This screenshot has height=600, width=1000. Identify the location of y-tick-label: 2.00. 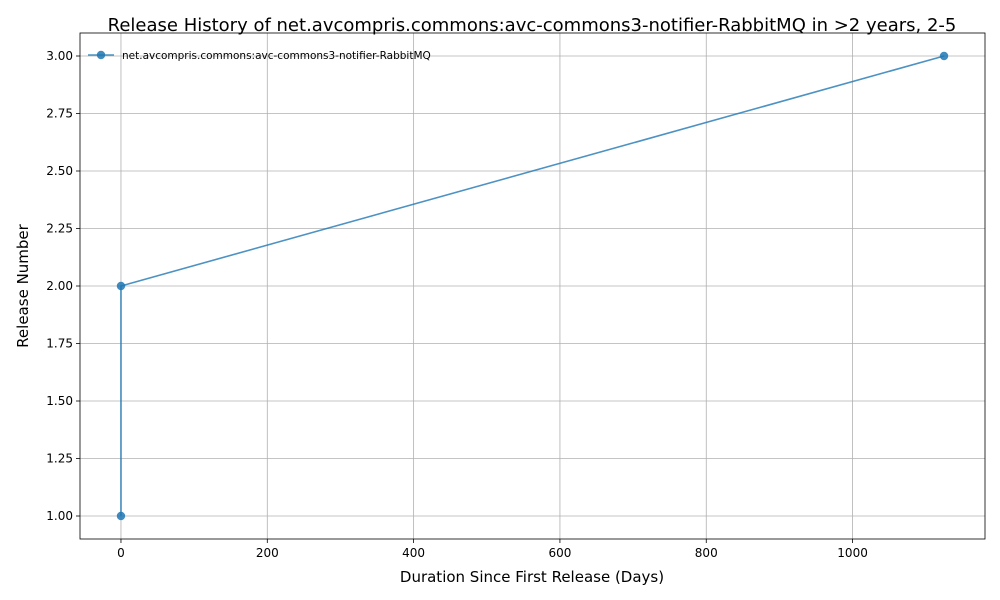
(59, 286).